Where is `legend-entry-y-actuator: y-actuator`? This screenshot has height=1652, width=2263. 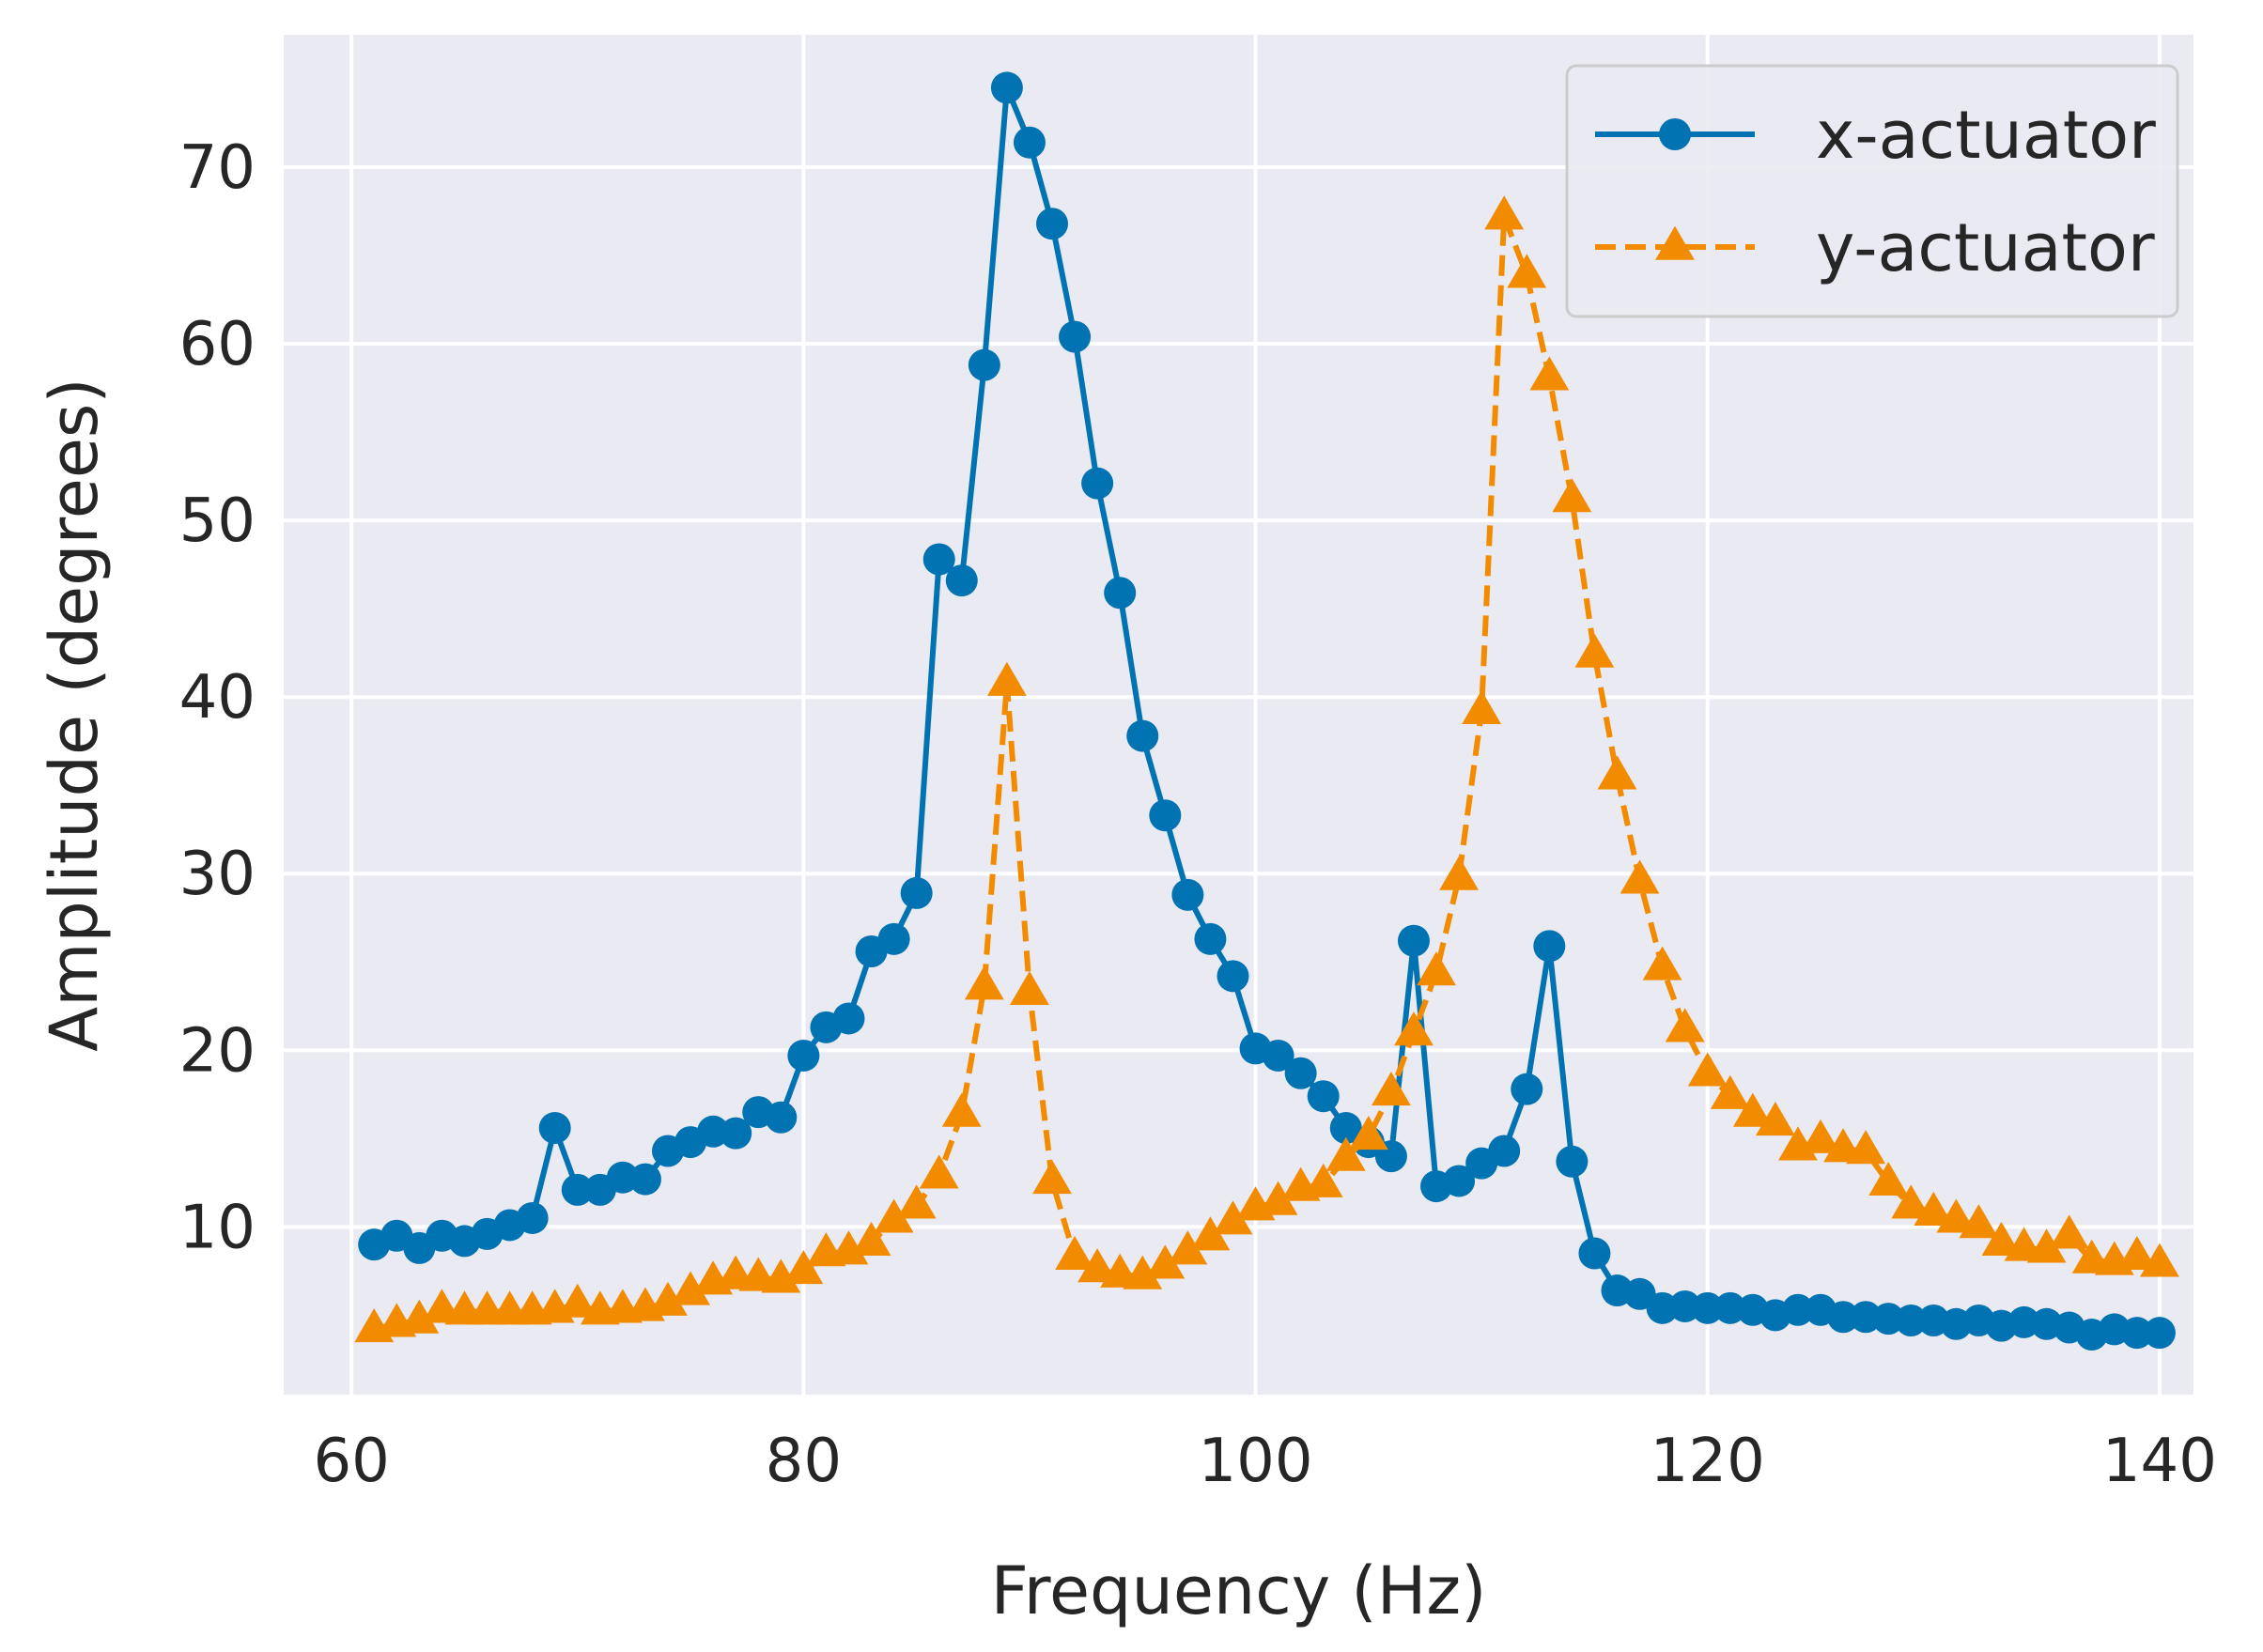 legend-entry-y-actuator: y-actuator is located at coordinates (1875, 247).